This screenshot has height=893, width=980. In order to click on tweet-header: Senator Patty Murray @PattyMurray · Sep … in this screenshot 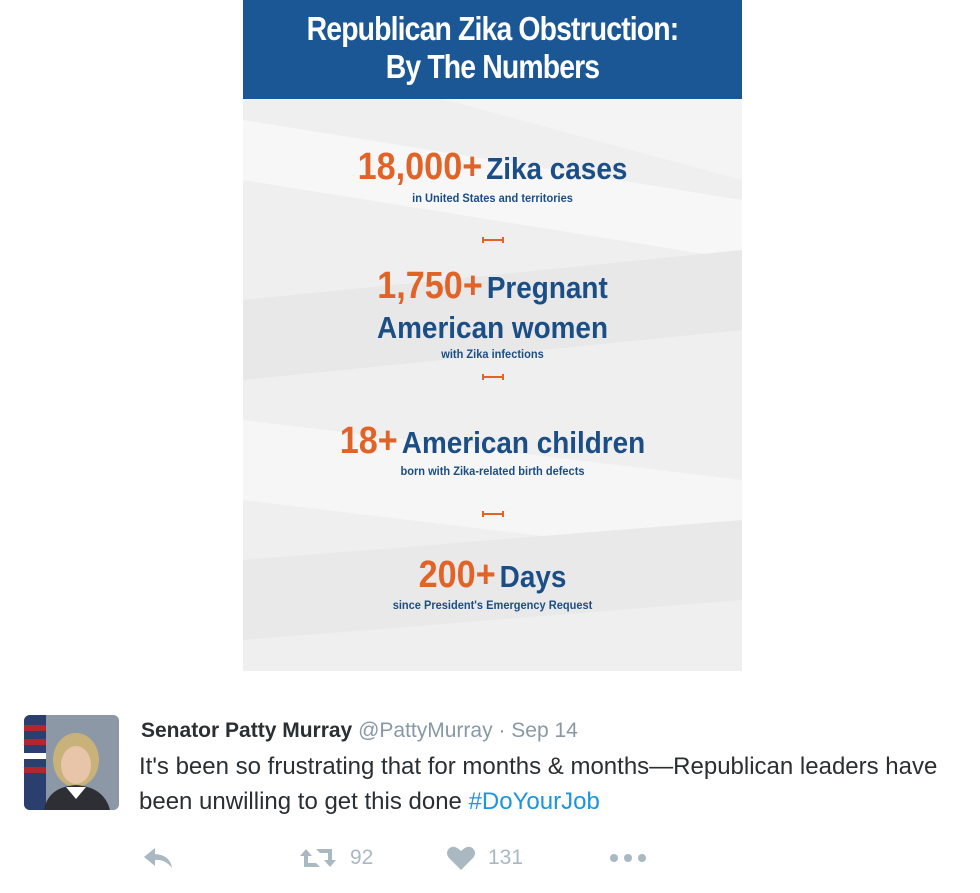, I will do `click(359, 731)`.